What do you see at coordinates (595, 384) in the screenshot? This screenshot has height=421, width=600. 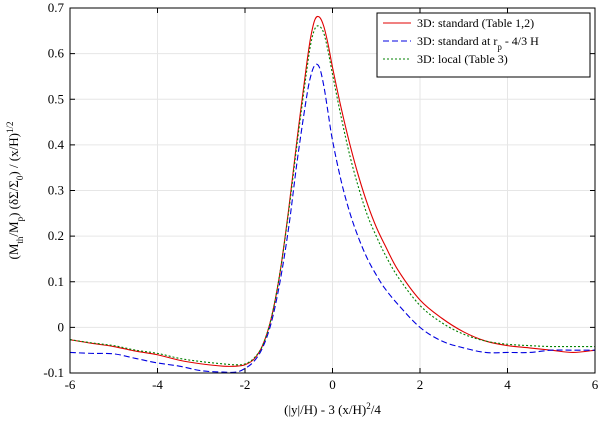 I see `x-tick-label: 6` at bounding box center [595, 384].